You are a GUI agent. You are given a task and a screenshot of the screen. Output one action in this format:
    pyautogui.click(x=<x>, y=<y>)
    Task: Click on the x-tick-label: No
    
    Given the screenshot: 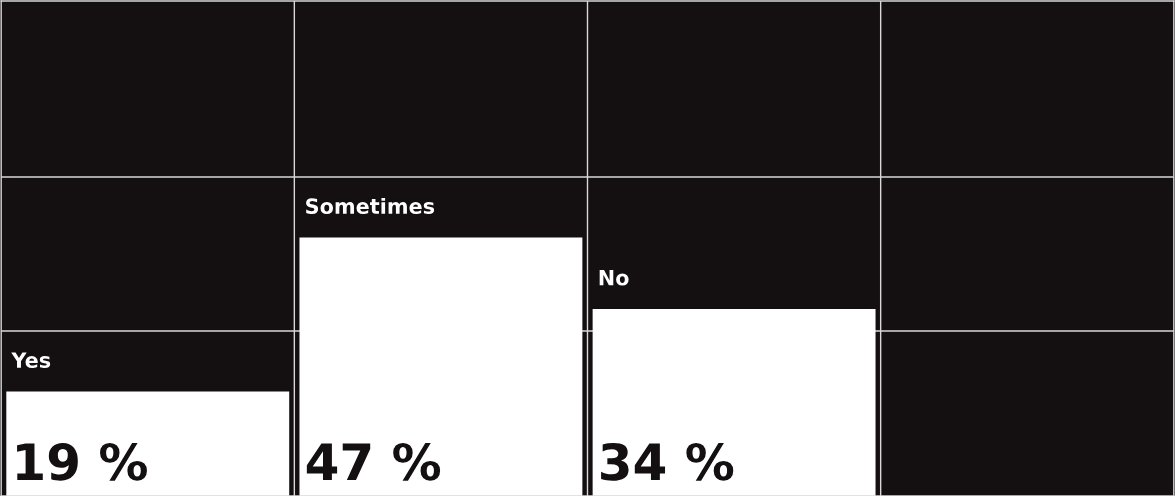 What is the action you would take?
    pyautogui.click(x=614, y=278)
    